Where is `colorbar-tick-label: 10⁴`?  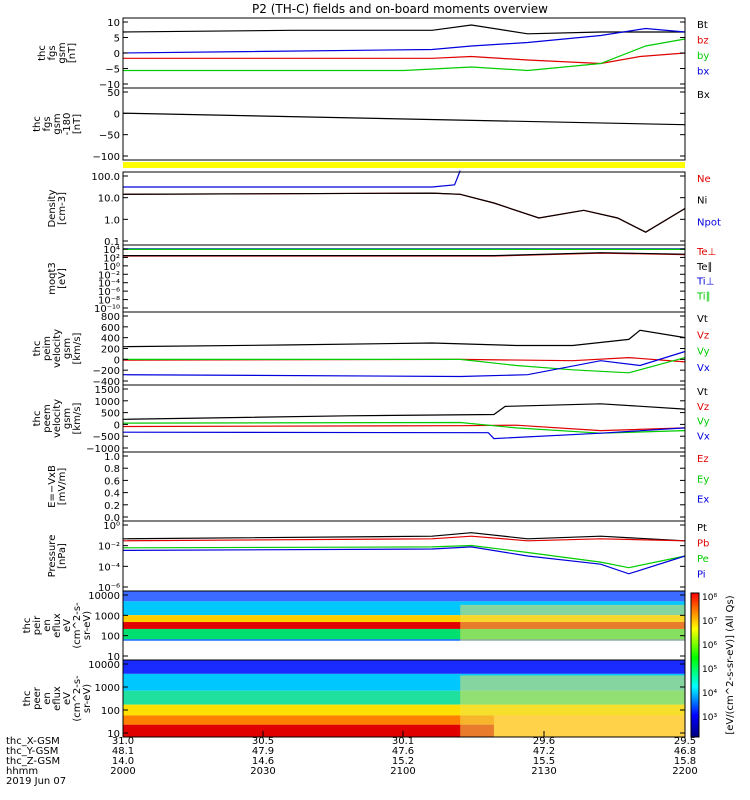
colorbar-tick-label: 10⁴ is located at coordinates (709, 694).